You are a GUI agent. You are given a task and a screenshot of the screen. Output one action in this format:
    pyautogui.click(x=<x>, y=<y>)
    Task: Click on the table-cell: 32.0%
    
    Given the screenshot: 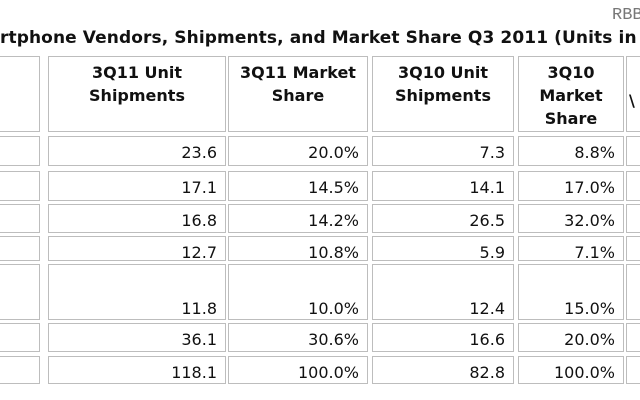 What is the action you would take?
    pyautogui.click(x=571, y=218)
    